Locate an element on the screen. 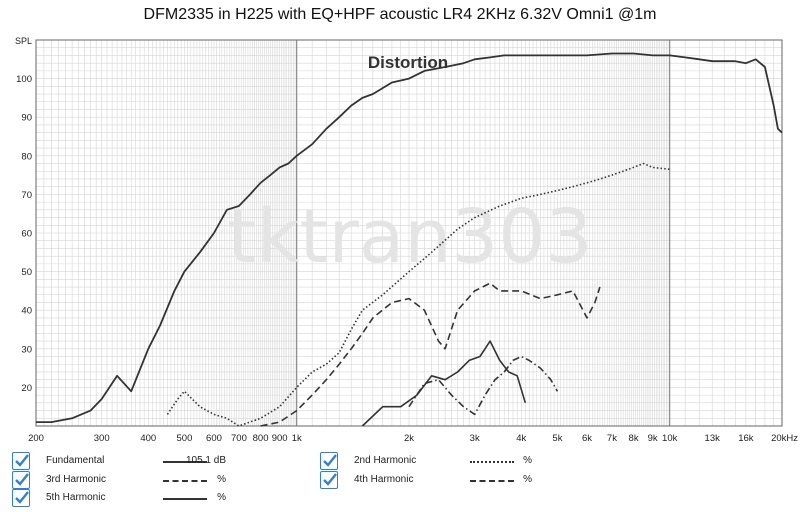 The width and height of the screenshot is (800, 512). legend-item-4th-harmonic: 4th Harmonic% is located at coordinates (400, 480).